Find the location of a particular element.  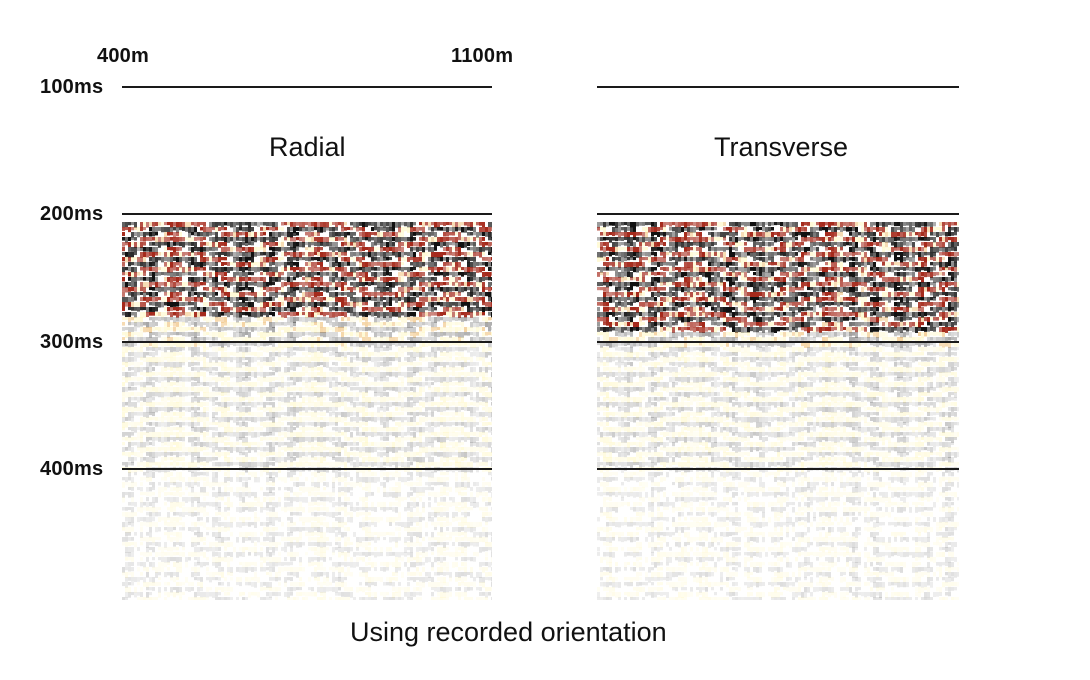

time-label-100ms: 100ms is located at coordinates (72, 87).